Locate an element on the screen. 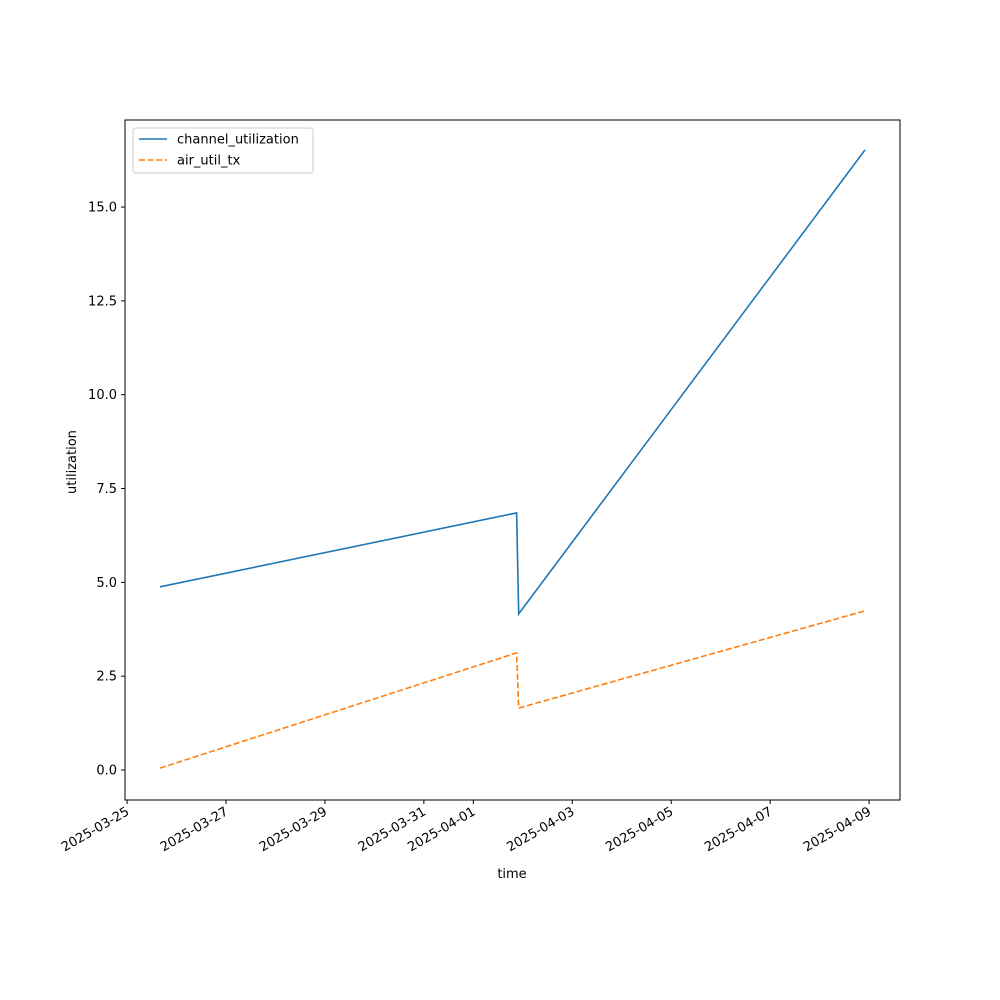 The image size is (1000, 1000). y-tick-label: 10.0 is located at coordinates (102, 395).